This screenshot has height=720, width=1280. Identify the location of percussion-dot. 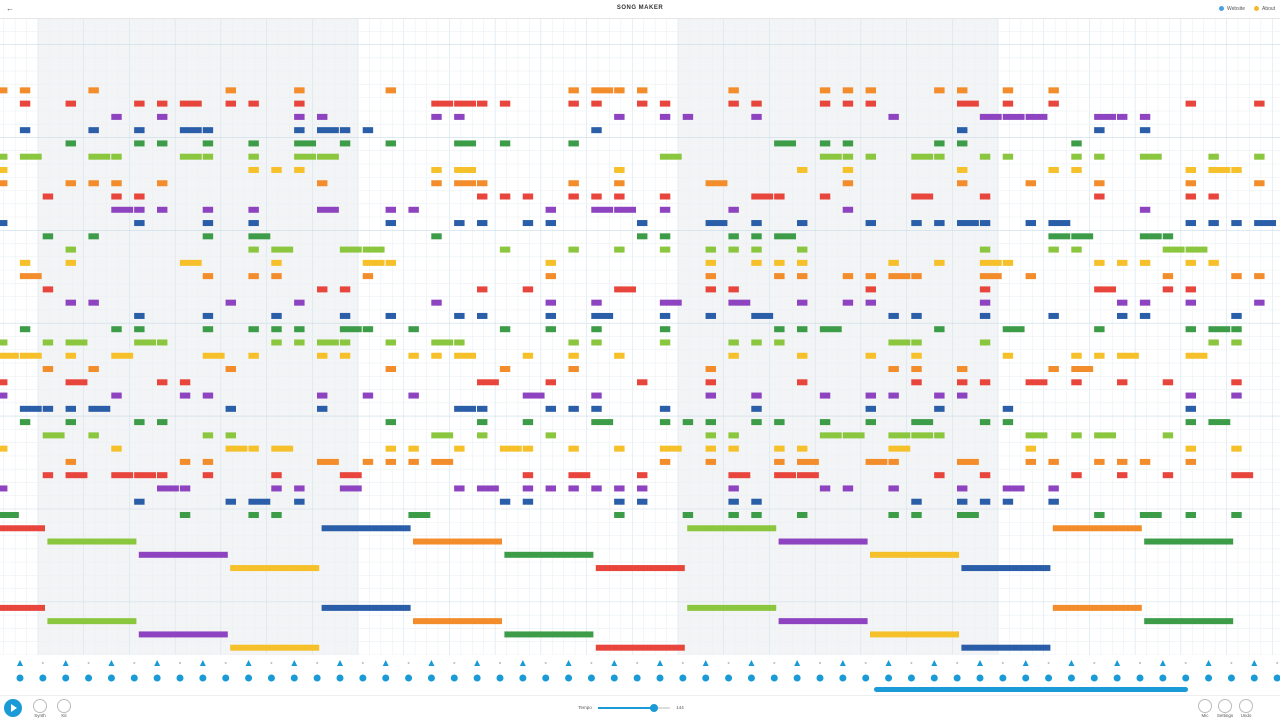
(42, 663).